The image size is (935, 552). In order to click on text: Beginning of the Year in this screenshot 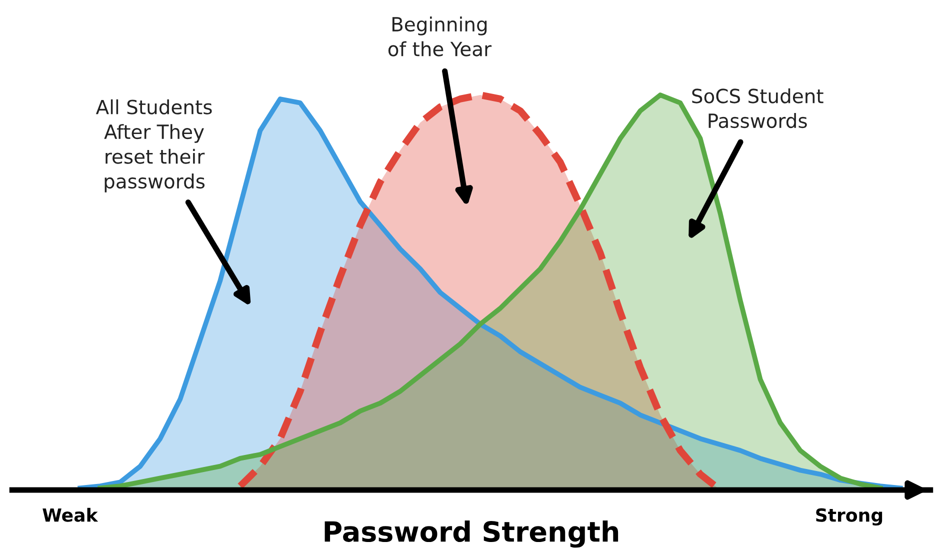, I will do `click(440, 36)`.